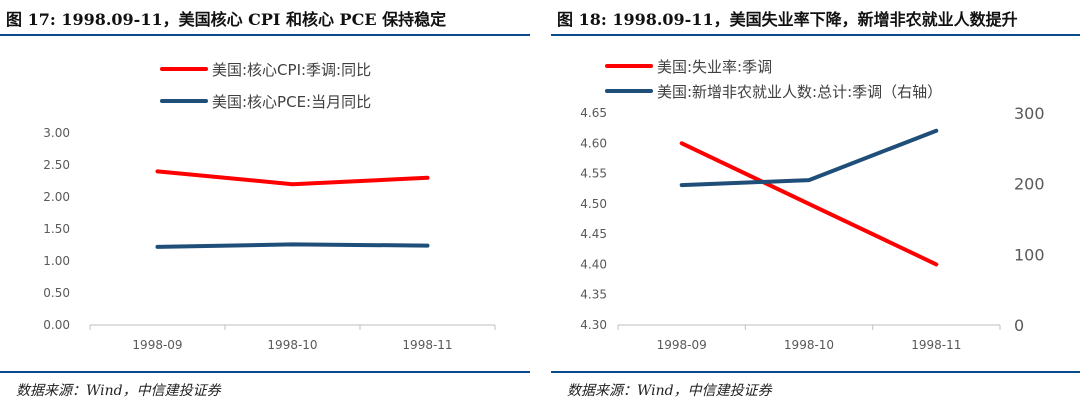 The image size is (1080, 404). Describe the element at coordinates (56, 261) in the screenshot. I see `y-tick-label: 1.00` at that location.